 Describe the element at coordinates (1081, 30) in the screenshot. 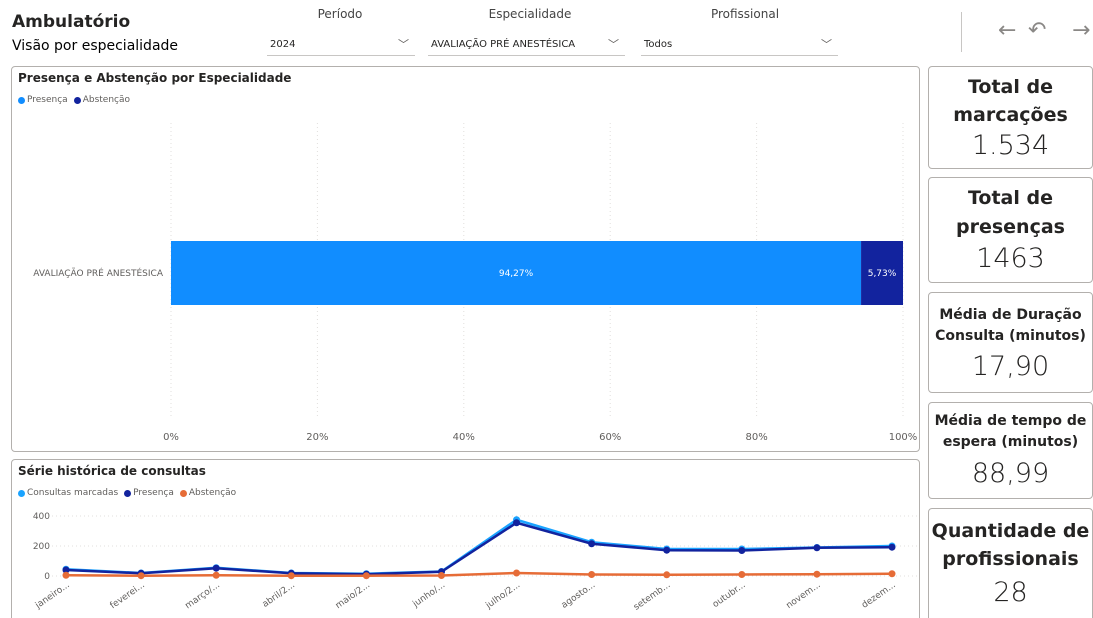

I see `forward-arrow-icon: →` at that location.